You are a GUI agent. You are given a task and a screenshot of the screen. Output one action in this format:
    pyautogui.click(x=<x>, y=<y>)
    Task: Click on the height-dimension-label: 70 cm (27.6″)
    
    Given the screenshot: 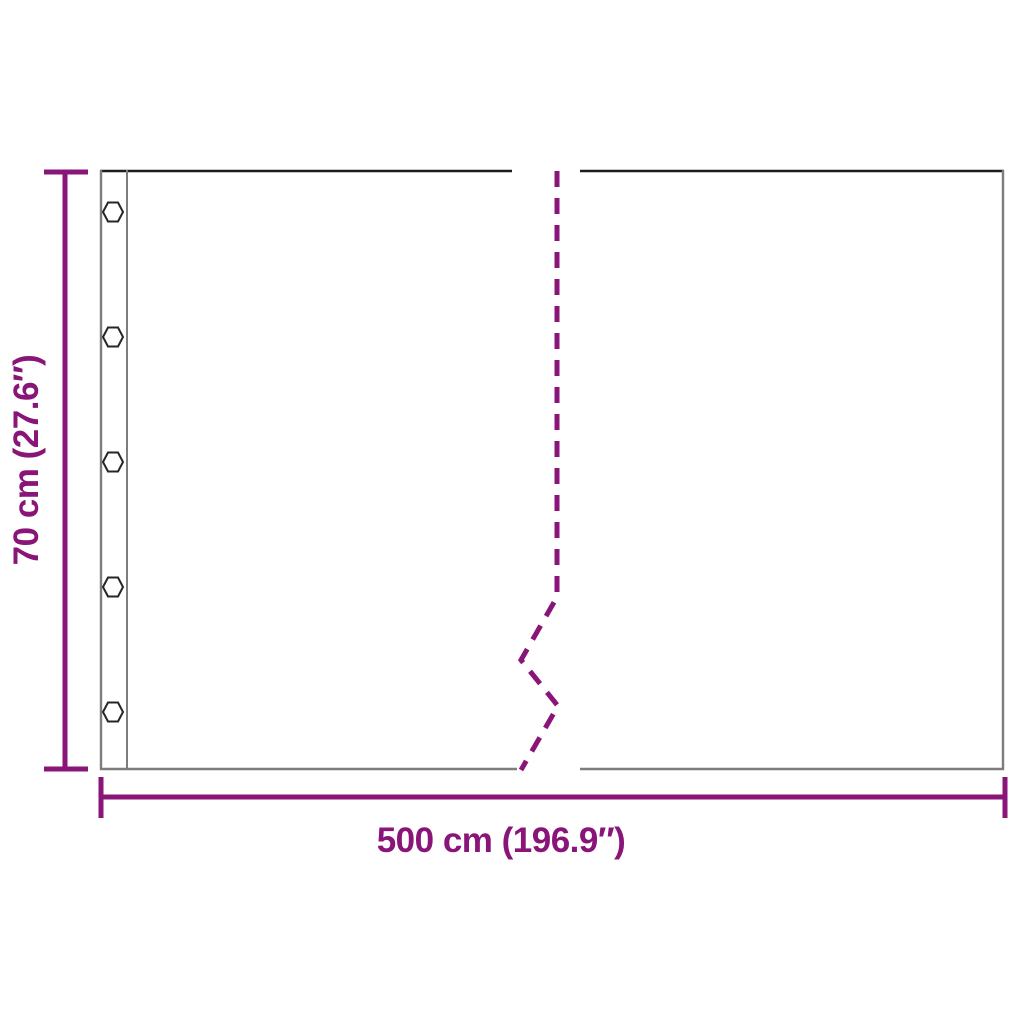 What is the action you would take?
    pyautogui.click(x=26, y=460)
    